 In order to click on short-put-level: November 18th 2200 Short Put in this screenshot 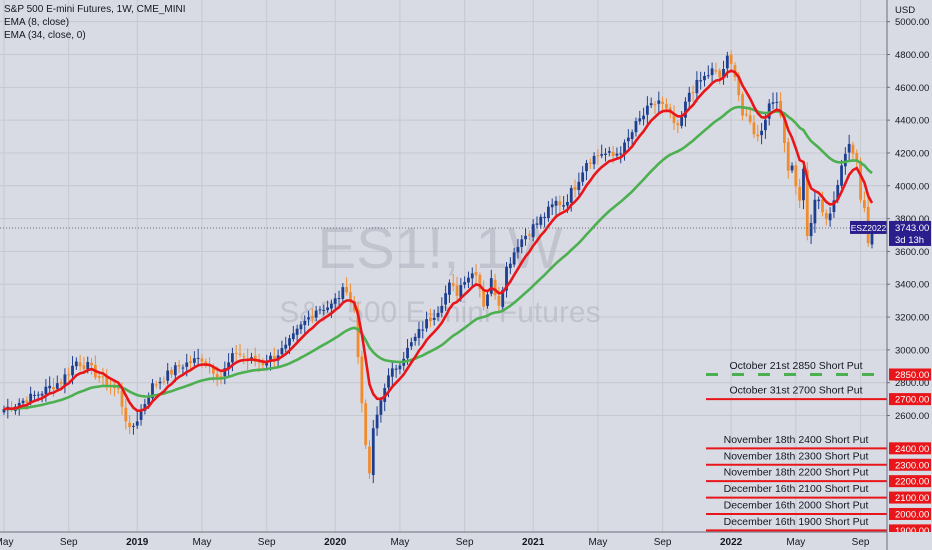, I will do `click(796, 475)`.